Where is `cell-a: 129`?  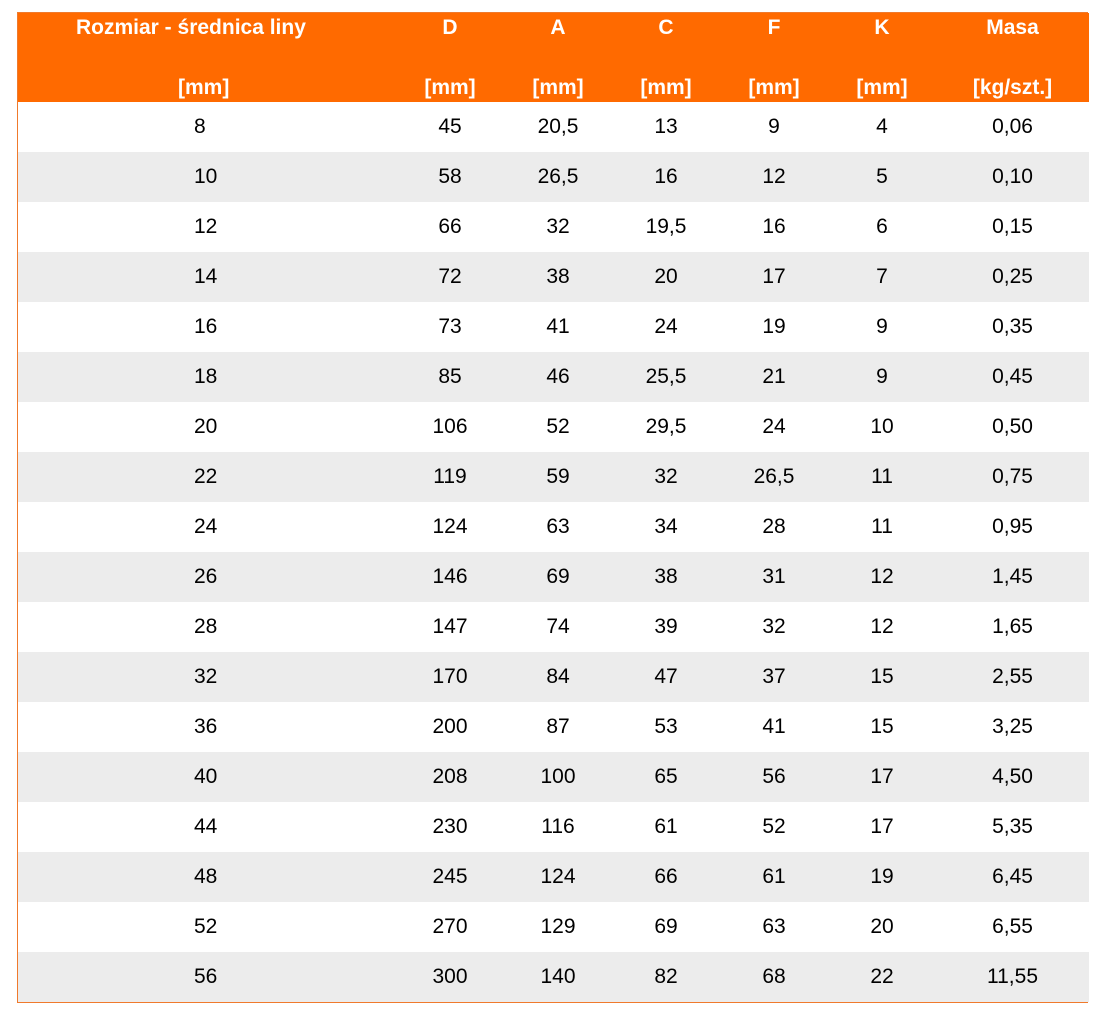 cell-a: 129 is located at coordinates (558, 927).